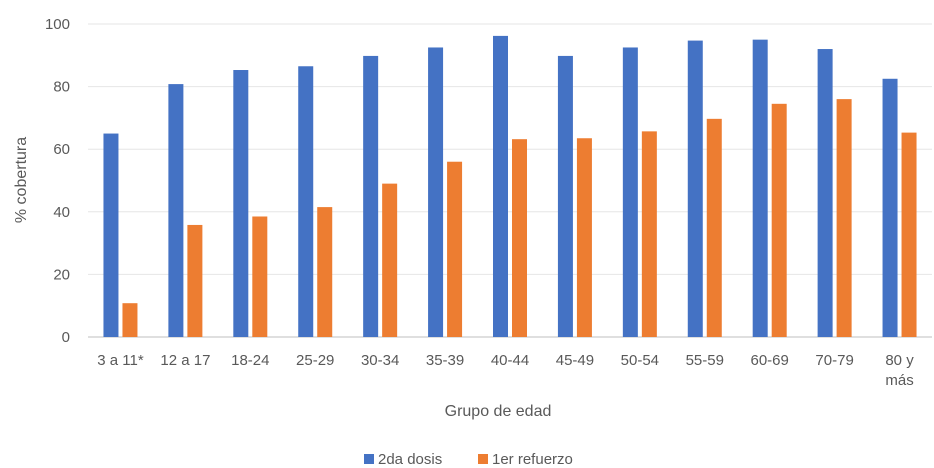  Describe the element at coordinates (899, 380) in the screenshot. I see `x-tick-label: más` at that location.